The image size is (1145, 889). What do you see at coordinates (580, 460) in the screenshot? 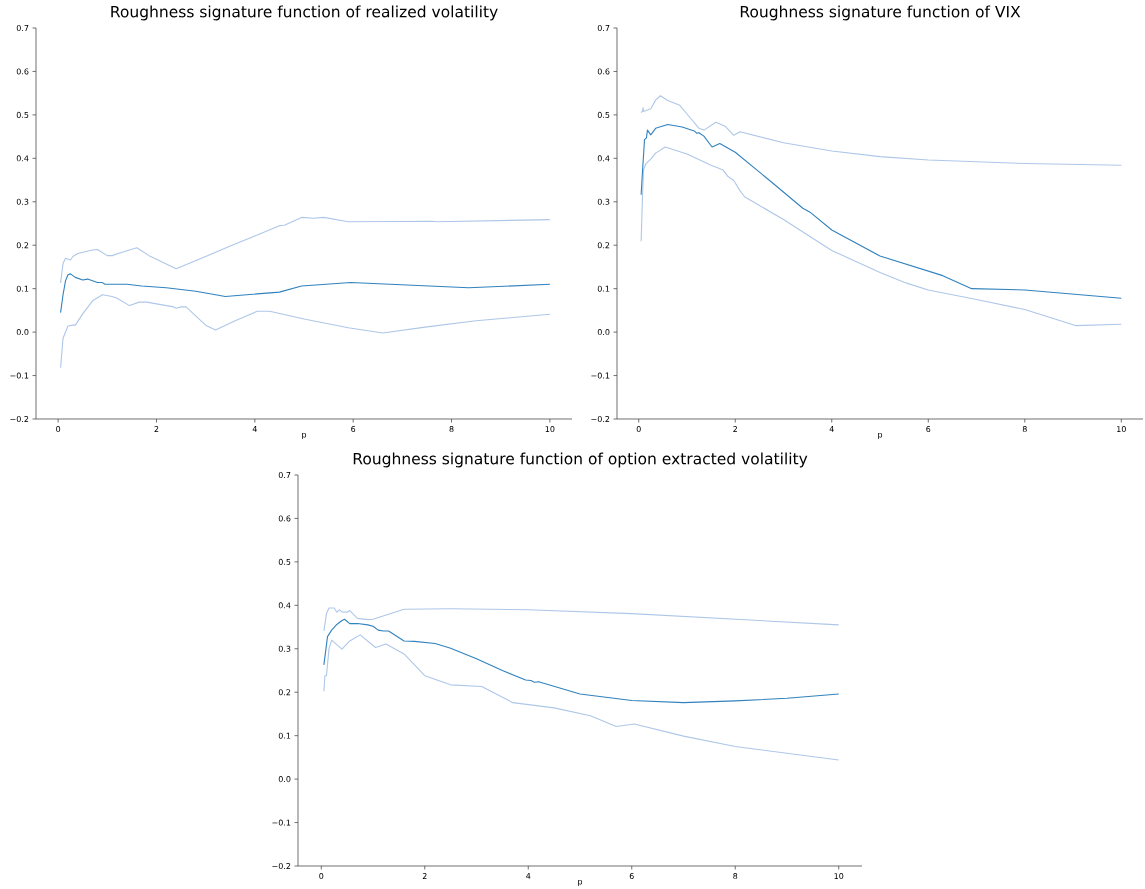
I see `chart-title: Roughness signature function of option extracted volatility` at bounding box center [580, 460].